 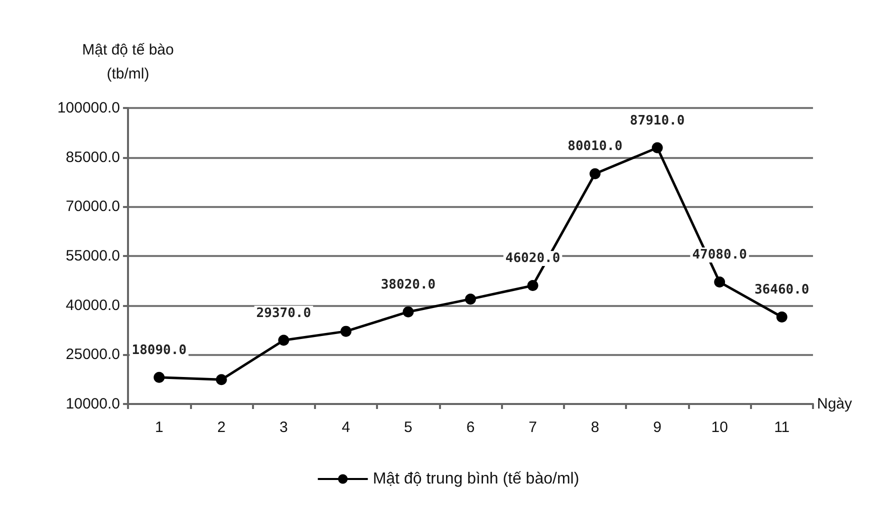 I want to click on x-tick-label: 11, so click(x=782, y=427).